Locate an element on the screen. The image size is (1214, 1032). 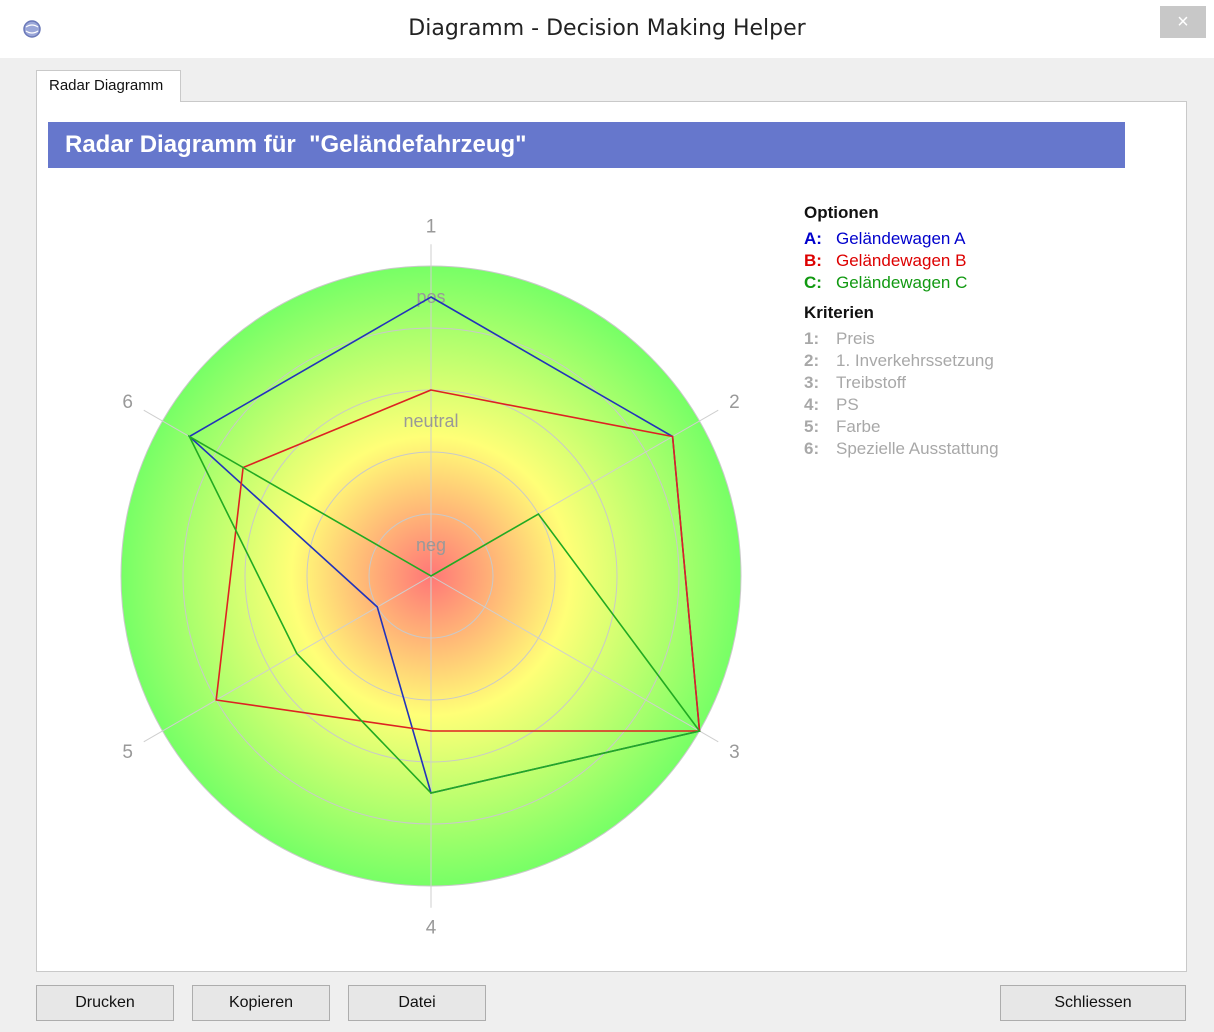
legend-option-c: C: Geländewagen C is located at coordinates (984, 283).